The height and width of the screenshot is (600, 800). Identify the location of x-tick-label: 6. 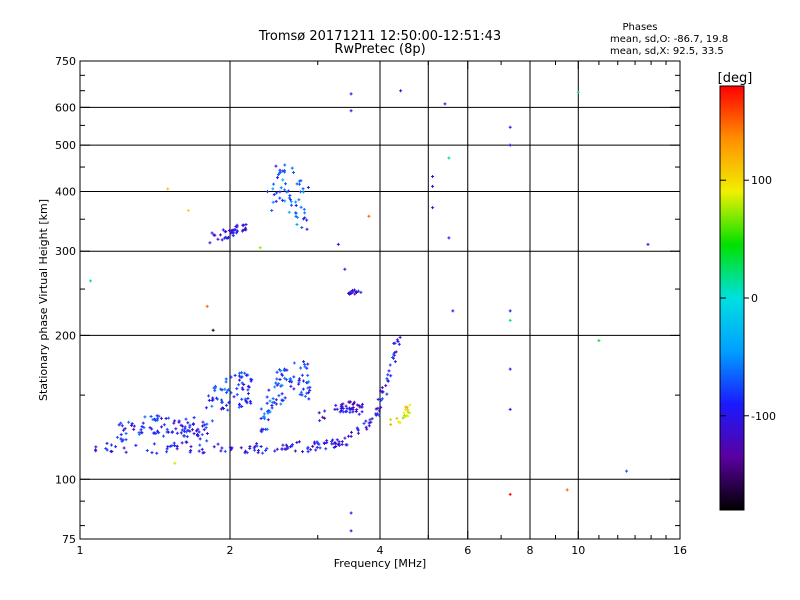
(467, 550).